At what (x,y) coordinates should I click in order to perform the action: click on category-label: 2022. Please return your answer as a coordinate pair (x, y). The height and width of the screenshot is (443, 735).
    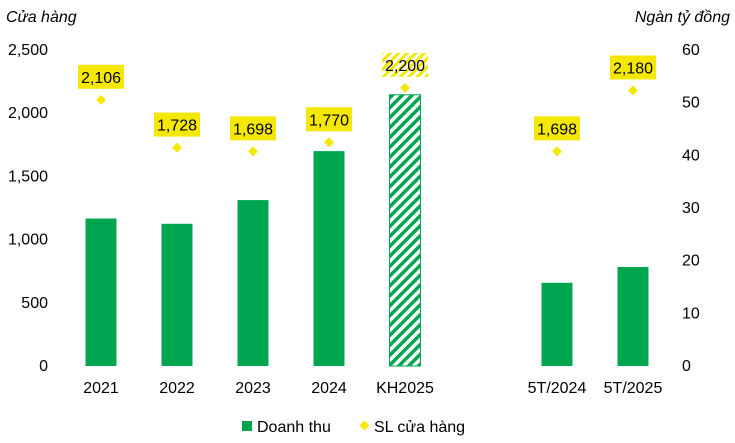
    Looking at the image, I should click on (177, 388).